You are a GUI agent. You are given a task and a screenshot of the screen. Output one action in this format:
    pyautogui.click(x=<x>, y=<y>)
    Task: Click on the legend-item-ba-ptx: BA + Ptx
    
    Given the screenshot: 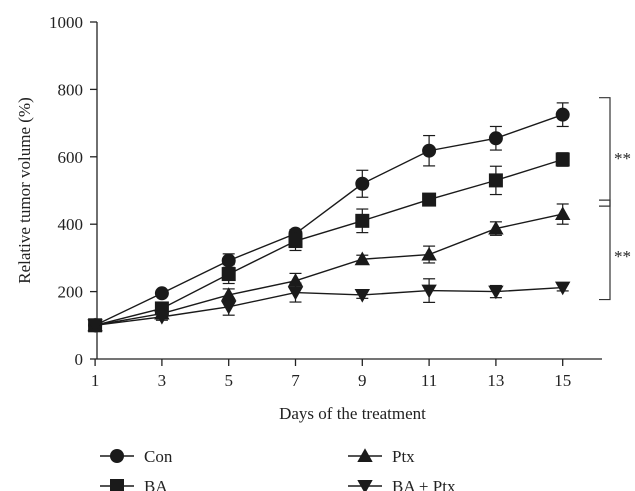 What is the action you would take?
    pyautogui.click(x=402, y=484)
    